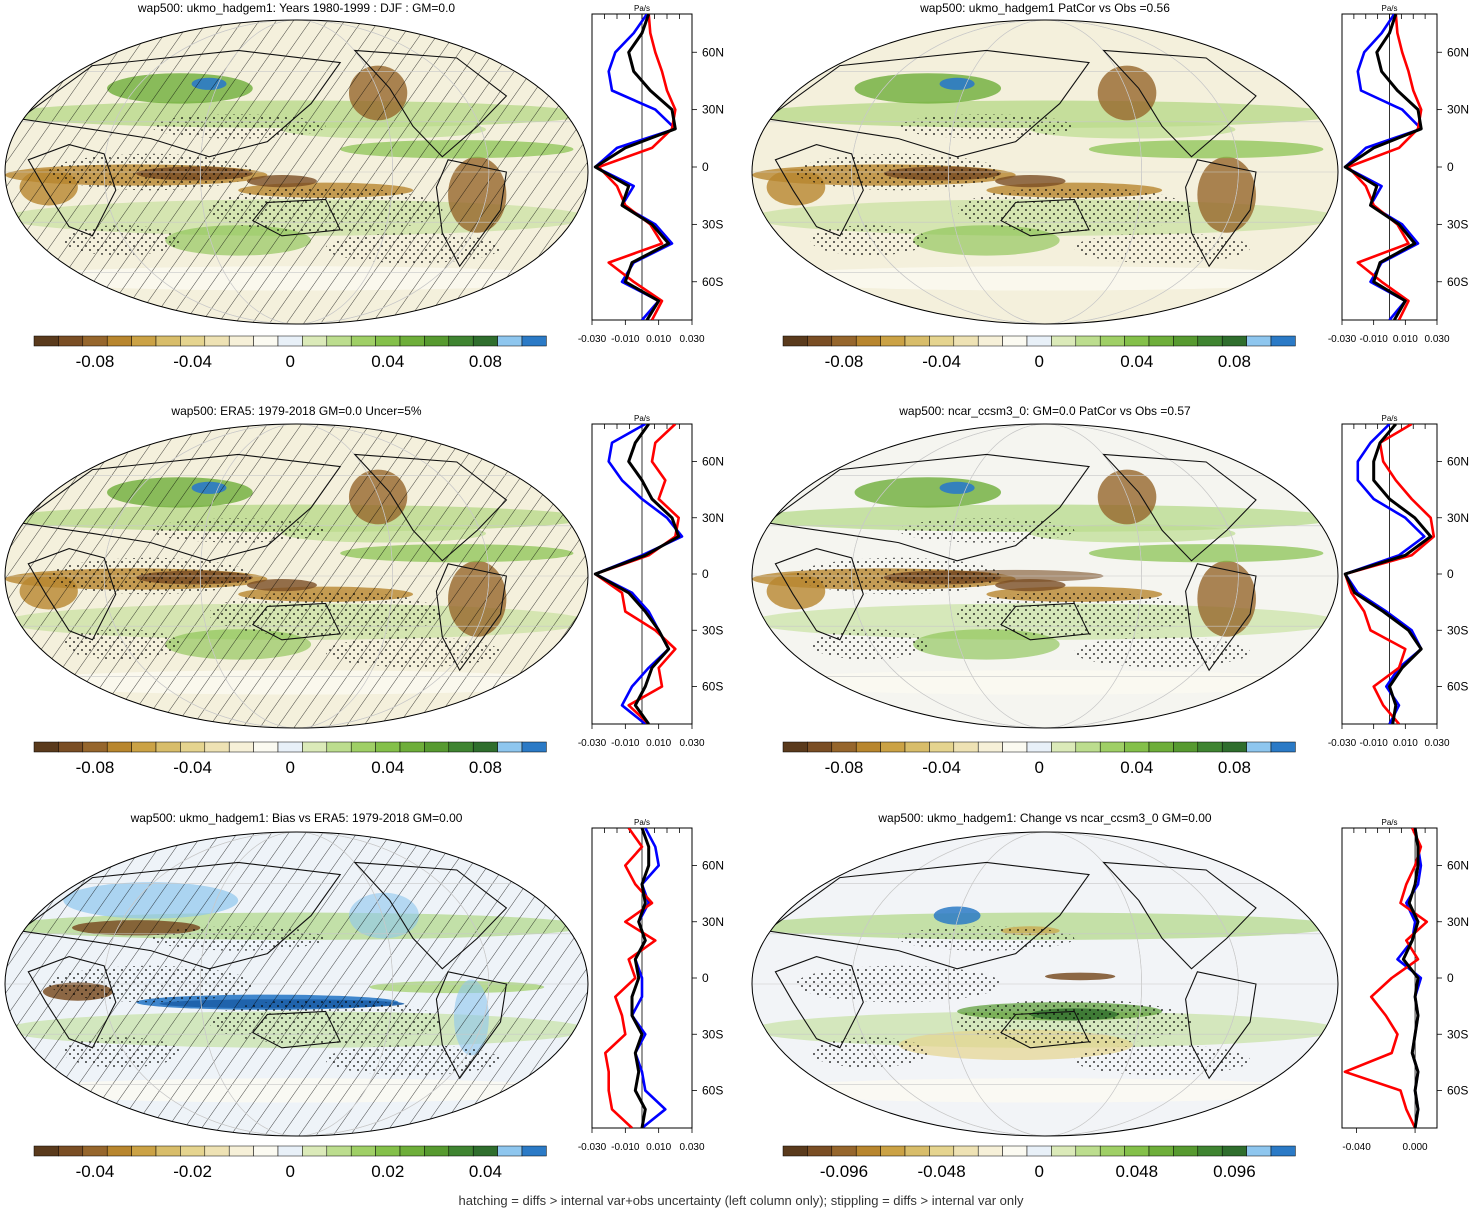 The image size is (1483, 1212). I want to click on profile-x-tick: -0.040, so click(1356, 1147).